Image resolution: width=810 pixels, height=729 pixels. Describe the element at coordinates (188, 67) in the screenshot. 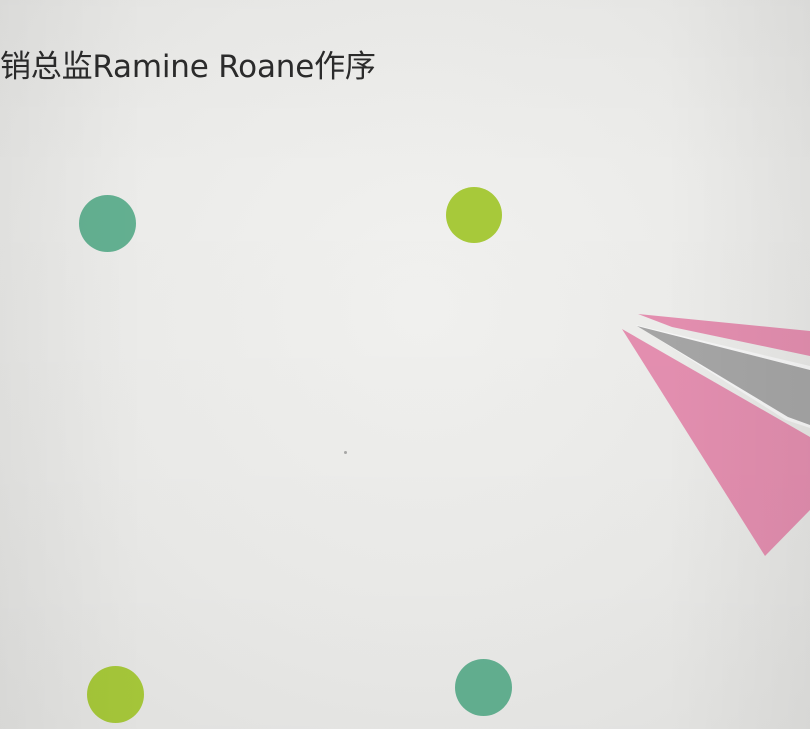

I see `preface-credit-text: 销总监Ramine Roane作序` at that location.